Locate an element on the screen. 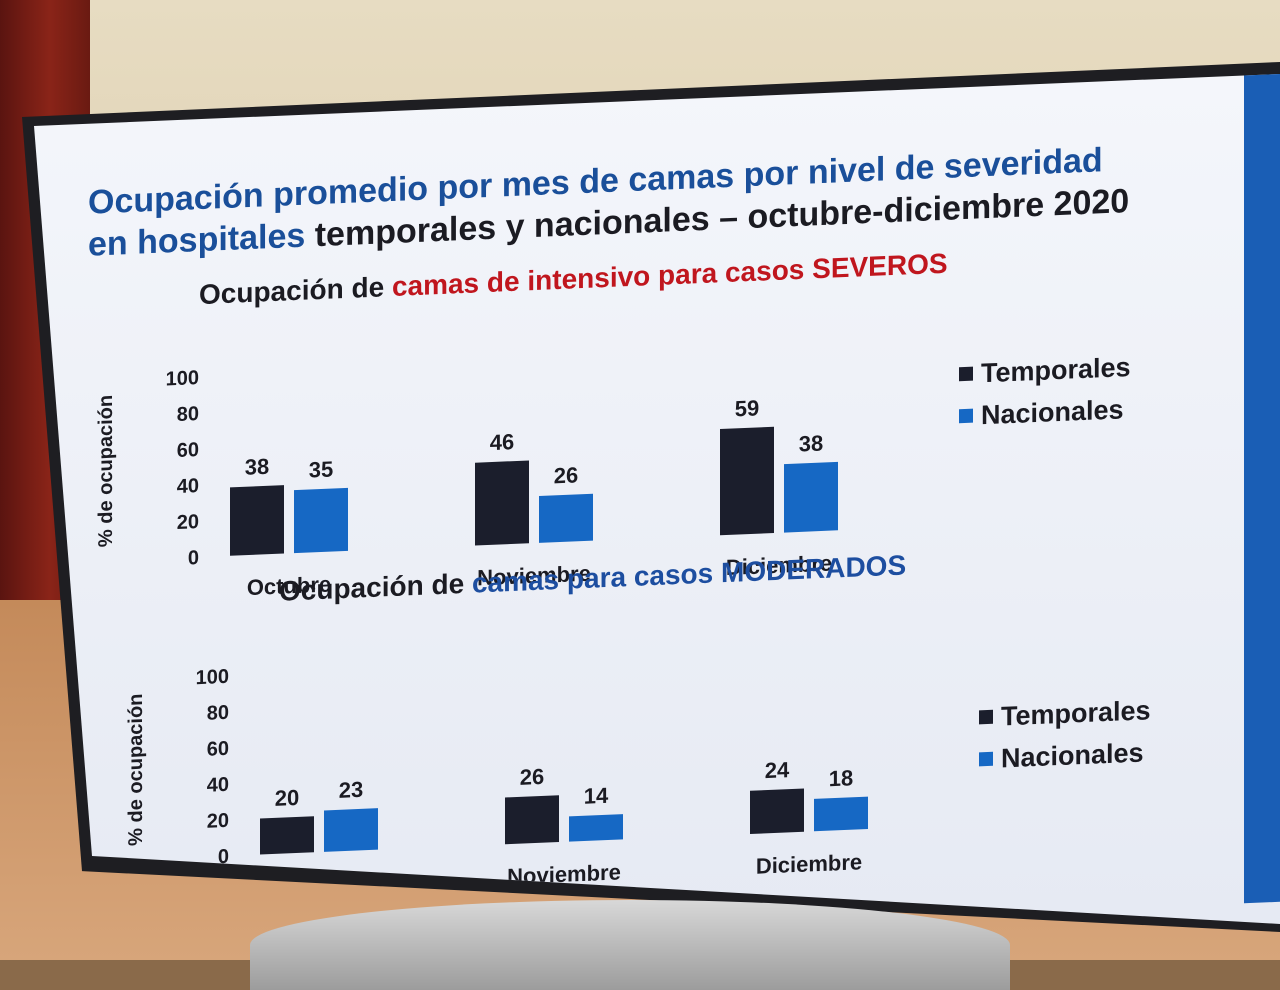 This screenshot has height=990, width=1280. moderados-y-tick-100: 100 is located at coordinates (212, 677).